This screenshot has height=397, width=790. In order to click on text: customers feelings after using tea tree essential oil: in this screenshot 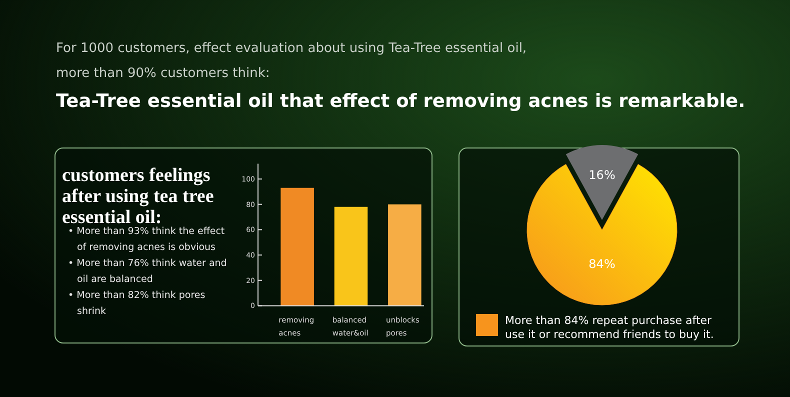, I will do `click(138, 196)`.